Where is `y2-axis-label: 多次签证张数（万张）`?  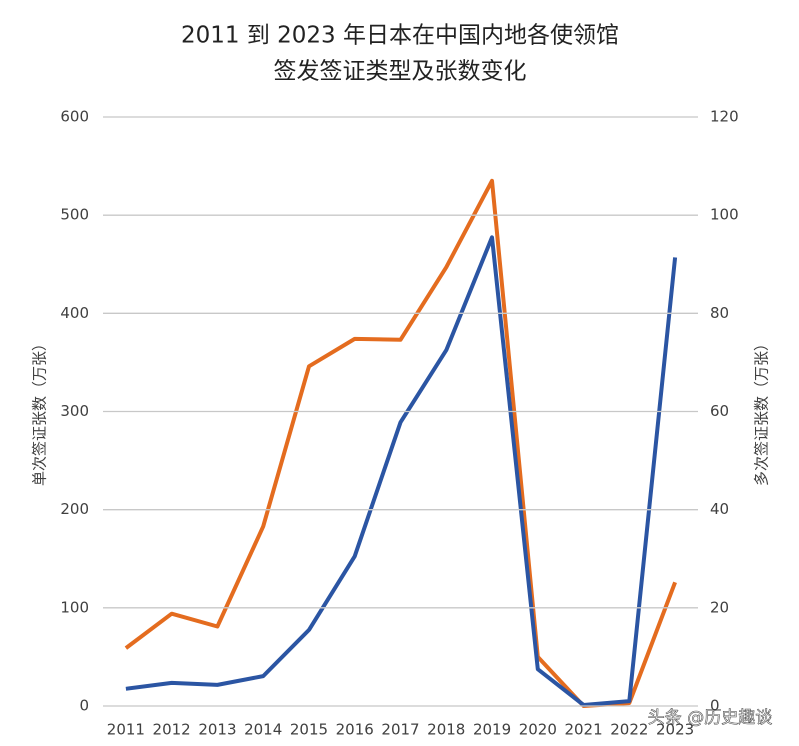 y2-axis-label: 多次签证张数（万张） is located at coordinates (762, 411).